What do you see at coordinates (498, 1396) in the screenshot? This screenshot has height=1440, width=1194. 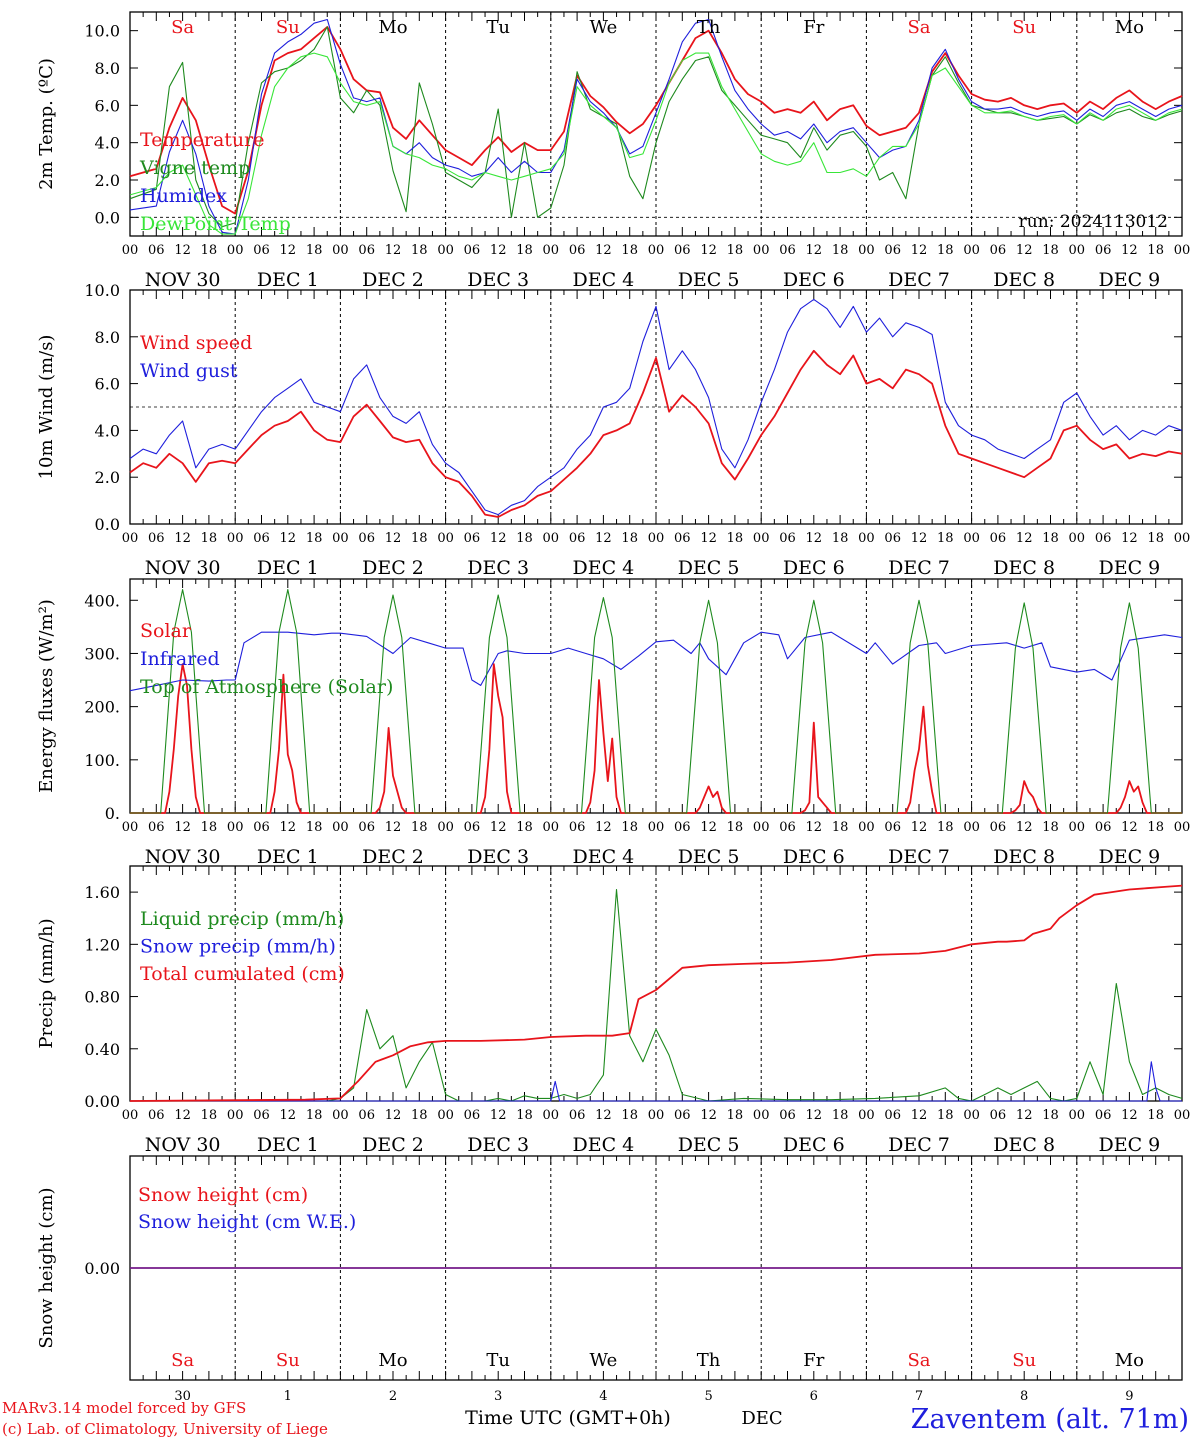 I see `day-number-label: 3` at bounding box center [498, 1396].